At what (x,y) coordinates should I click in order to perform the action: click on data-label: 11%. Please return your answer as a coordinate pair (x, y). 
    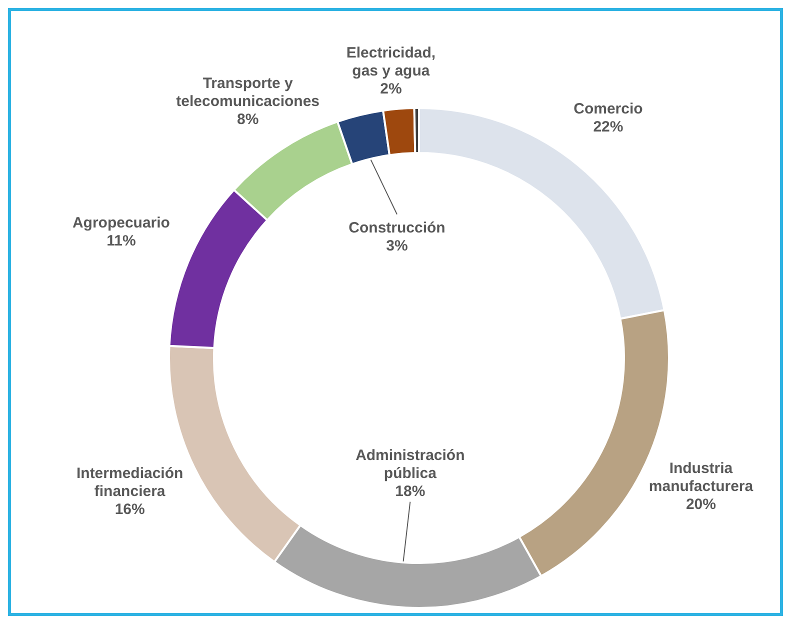
    Looking at the image, I should click on (121, 241).